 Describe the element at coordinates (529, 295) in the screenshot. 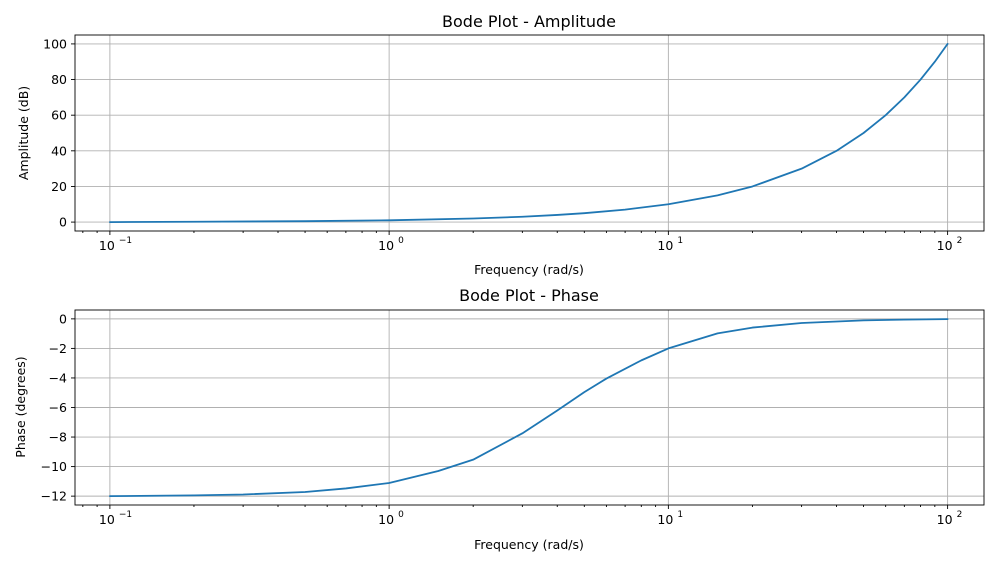

I see `phase-chart-title: Bode Plot - Phase` at that location.